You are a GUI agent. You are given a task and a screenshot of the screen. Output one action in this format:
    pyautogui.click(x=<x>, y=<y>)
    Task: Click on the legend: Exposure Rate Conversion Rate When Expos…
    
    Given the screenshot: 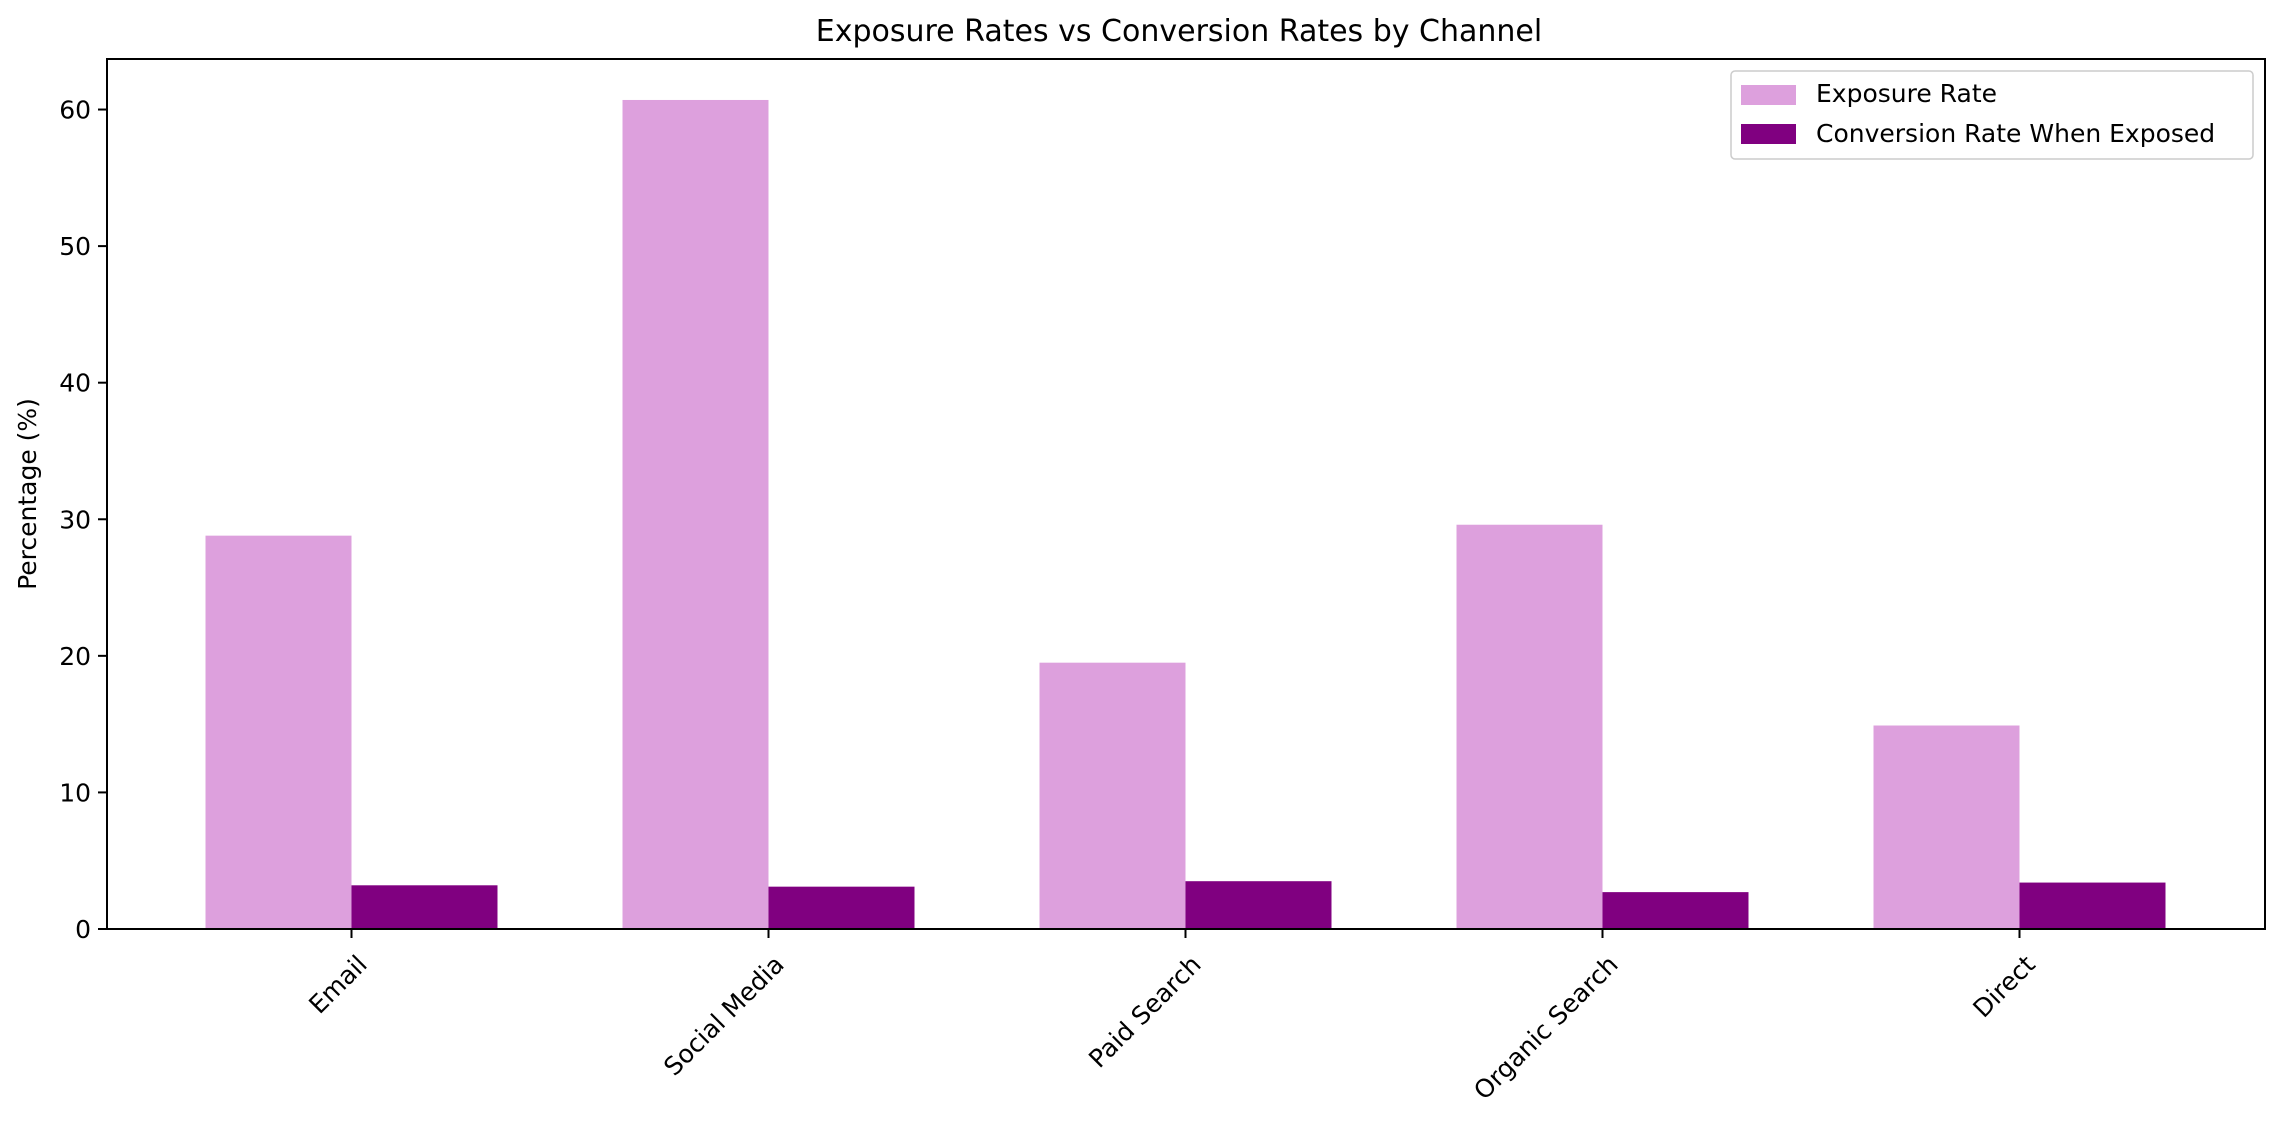 What is the action you would take?
    pyautogui.click(x=1992, y=115)
    